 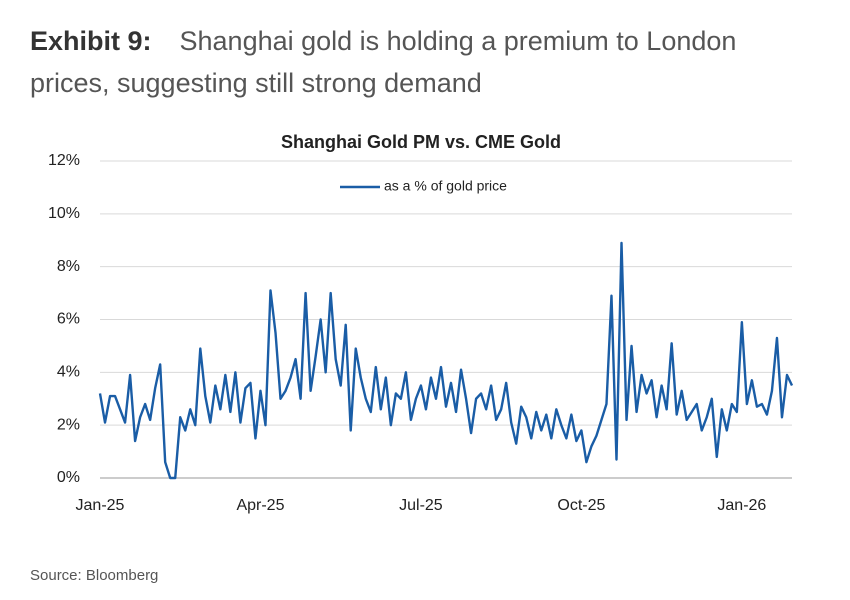 What do you see at coordinates (260, 505) in the screenshot?
I see `x-tick-label: Apr-25` at bounding box center [260, 505].